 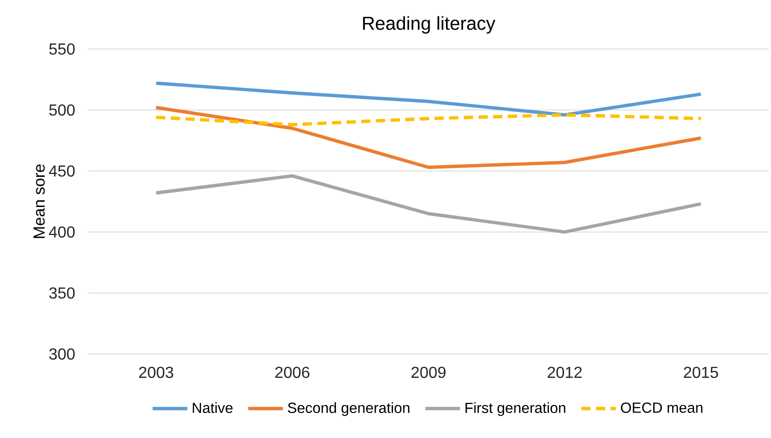 What do you see at coordinates (61, 232) in the screenshot?
I see `y-tick-label: 400` at bounding box center [61, 232].